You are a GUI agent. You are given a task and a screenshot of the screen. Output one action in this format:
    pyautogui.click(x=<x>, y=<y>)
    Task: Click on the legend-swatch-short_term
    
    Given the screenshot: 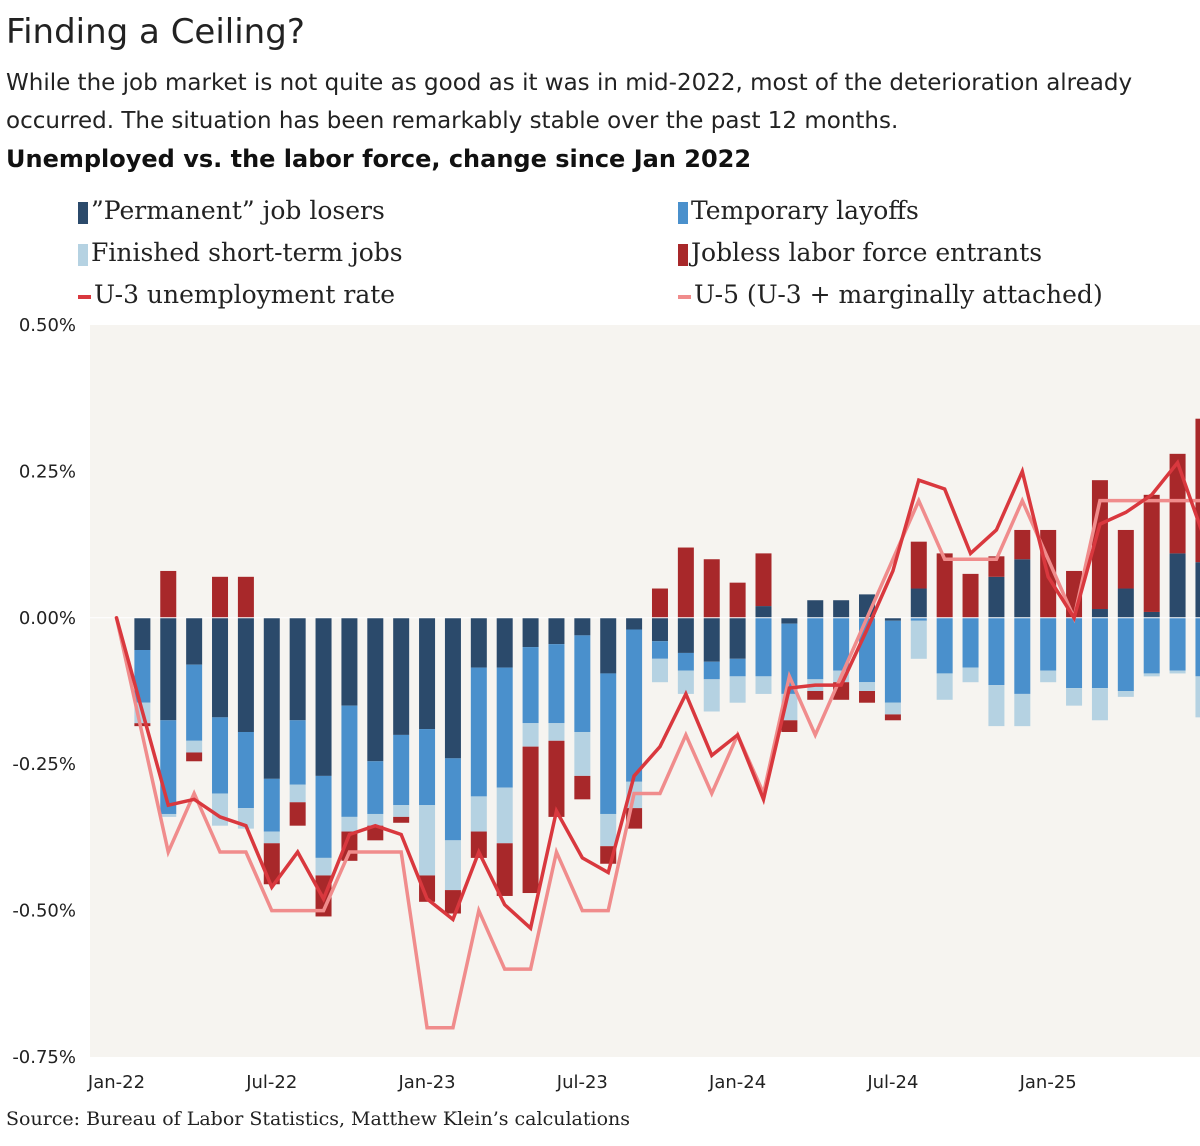 What is the action you would take?
    pyautogui.click(x=83, y=254)
    